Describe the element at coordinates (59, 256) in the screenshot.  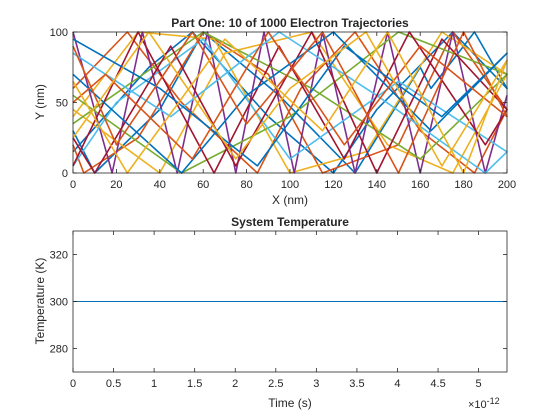
I see `y-tick-label: 320` at that location.